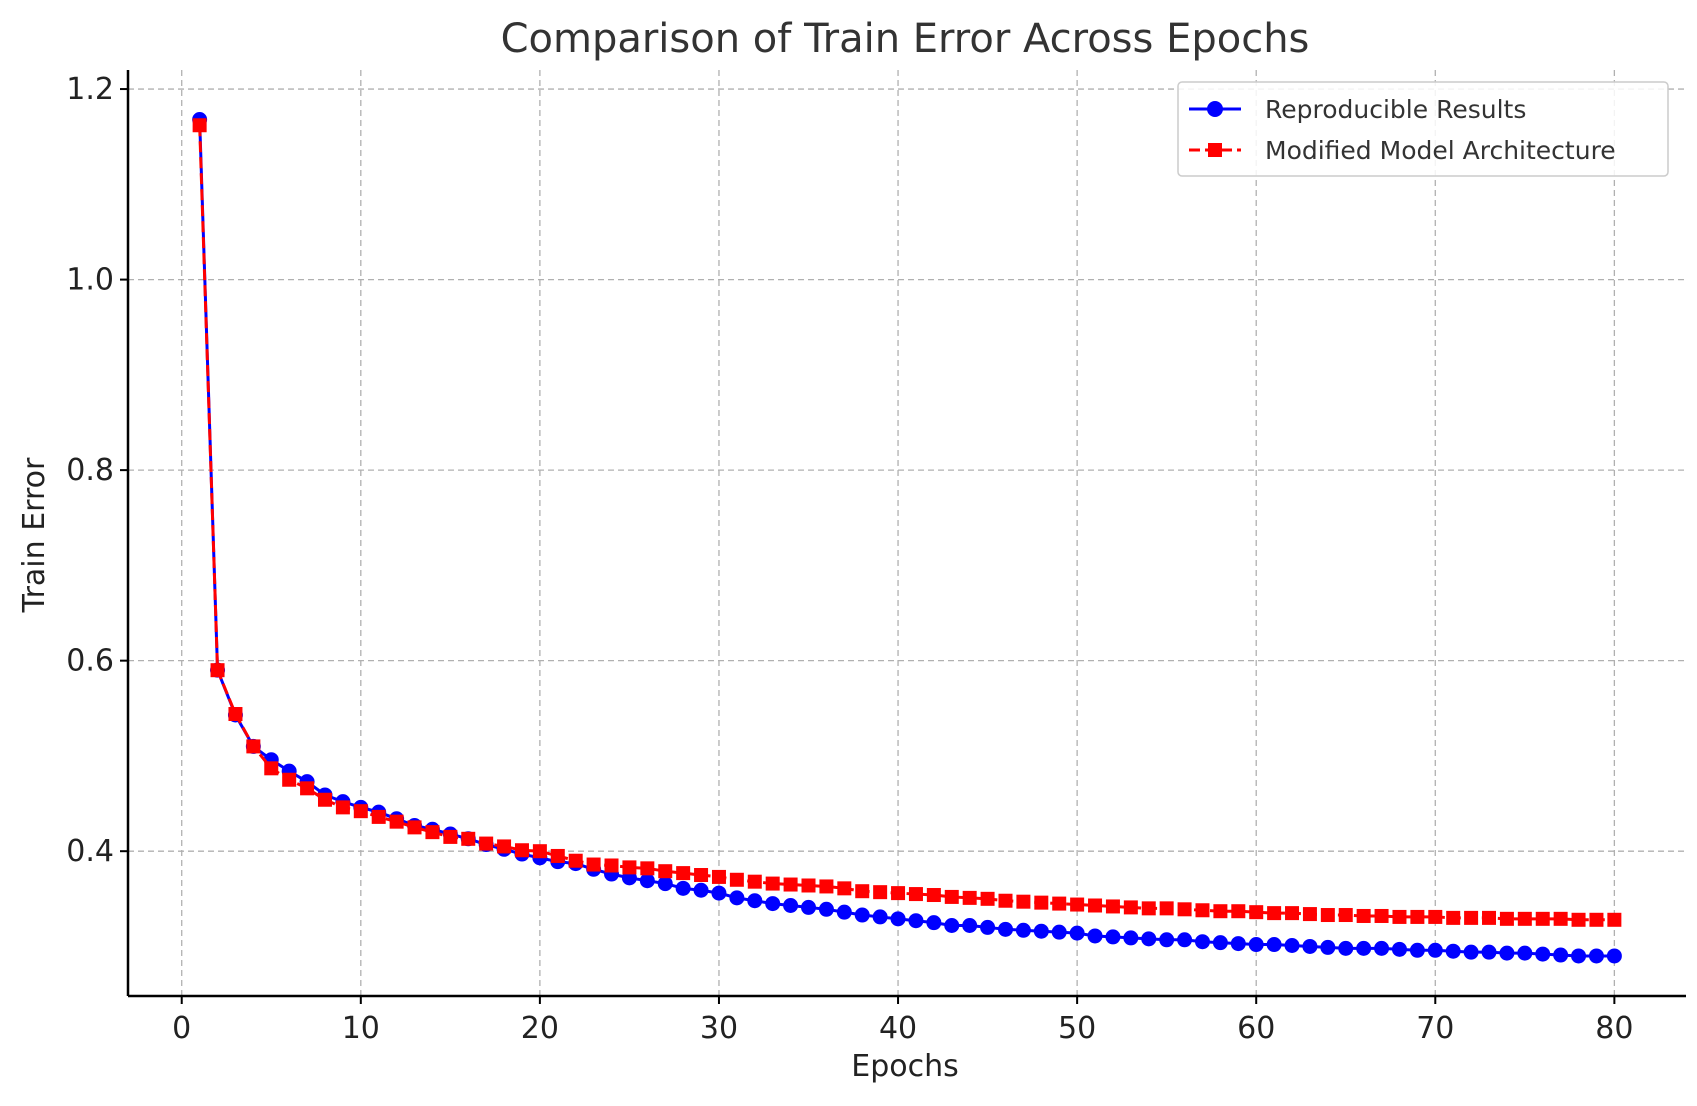 The height and width of the screenshot is (1106, 1697). I want to click on legend-label-modified-model-architecture: Modified Model Architecture, so click(1440, 150).